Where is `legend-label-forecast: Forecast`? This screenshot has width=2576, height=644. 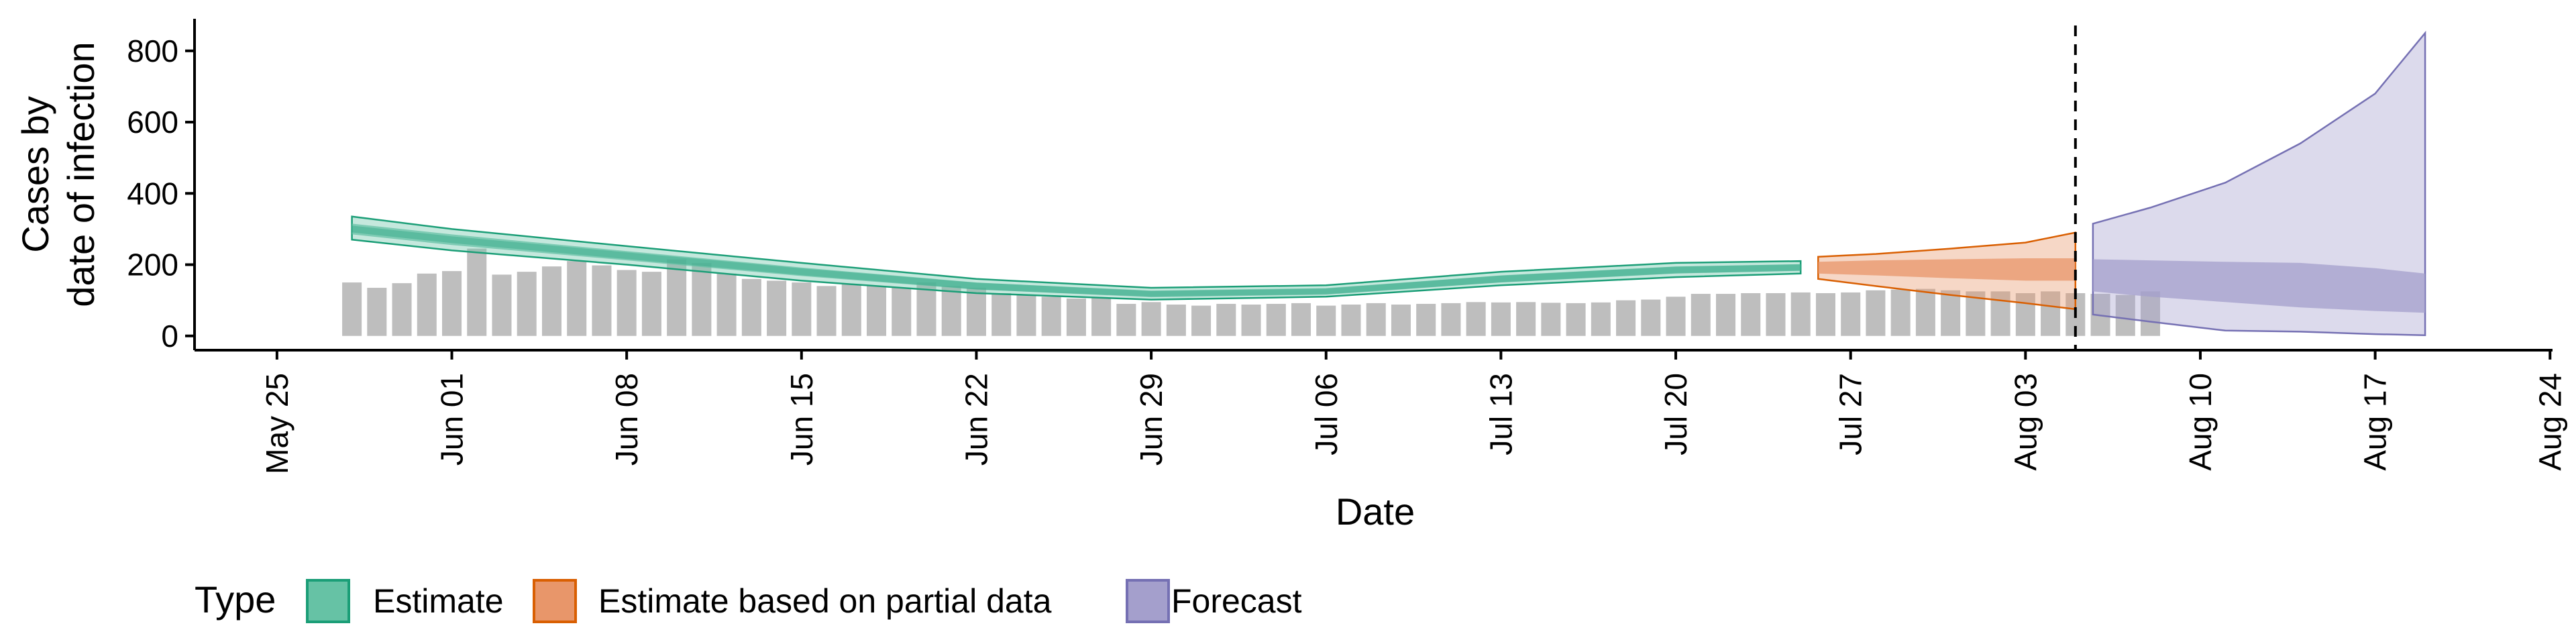
legend-label-forecast: Forecast is located at coordinates (1236, 601).